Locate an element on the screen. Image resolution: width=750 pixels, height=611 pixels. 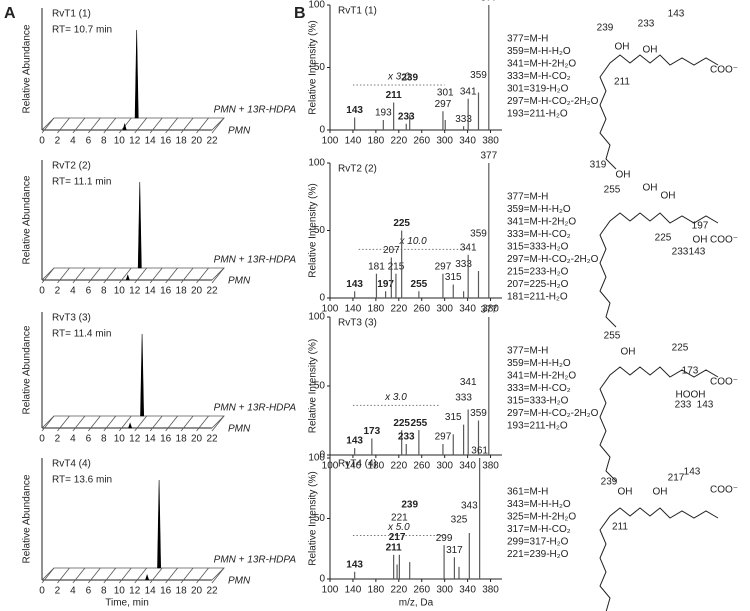
x-tick-label: 4 is located at coordinates (73, 141).